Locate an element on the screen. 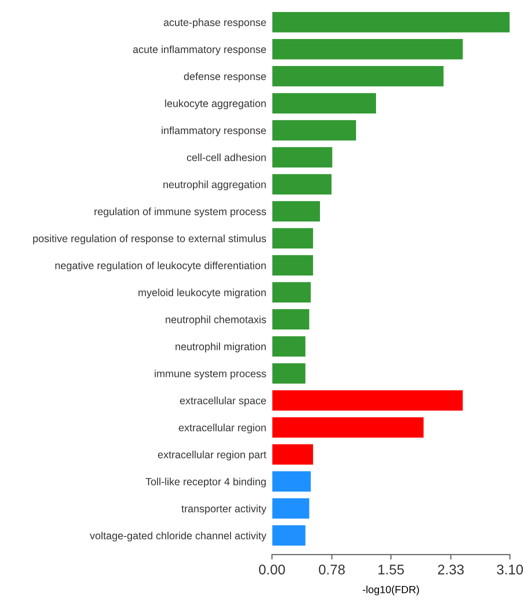  y-tick-label: neutrophil chemotaxis is located at coordinates (216, 321).